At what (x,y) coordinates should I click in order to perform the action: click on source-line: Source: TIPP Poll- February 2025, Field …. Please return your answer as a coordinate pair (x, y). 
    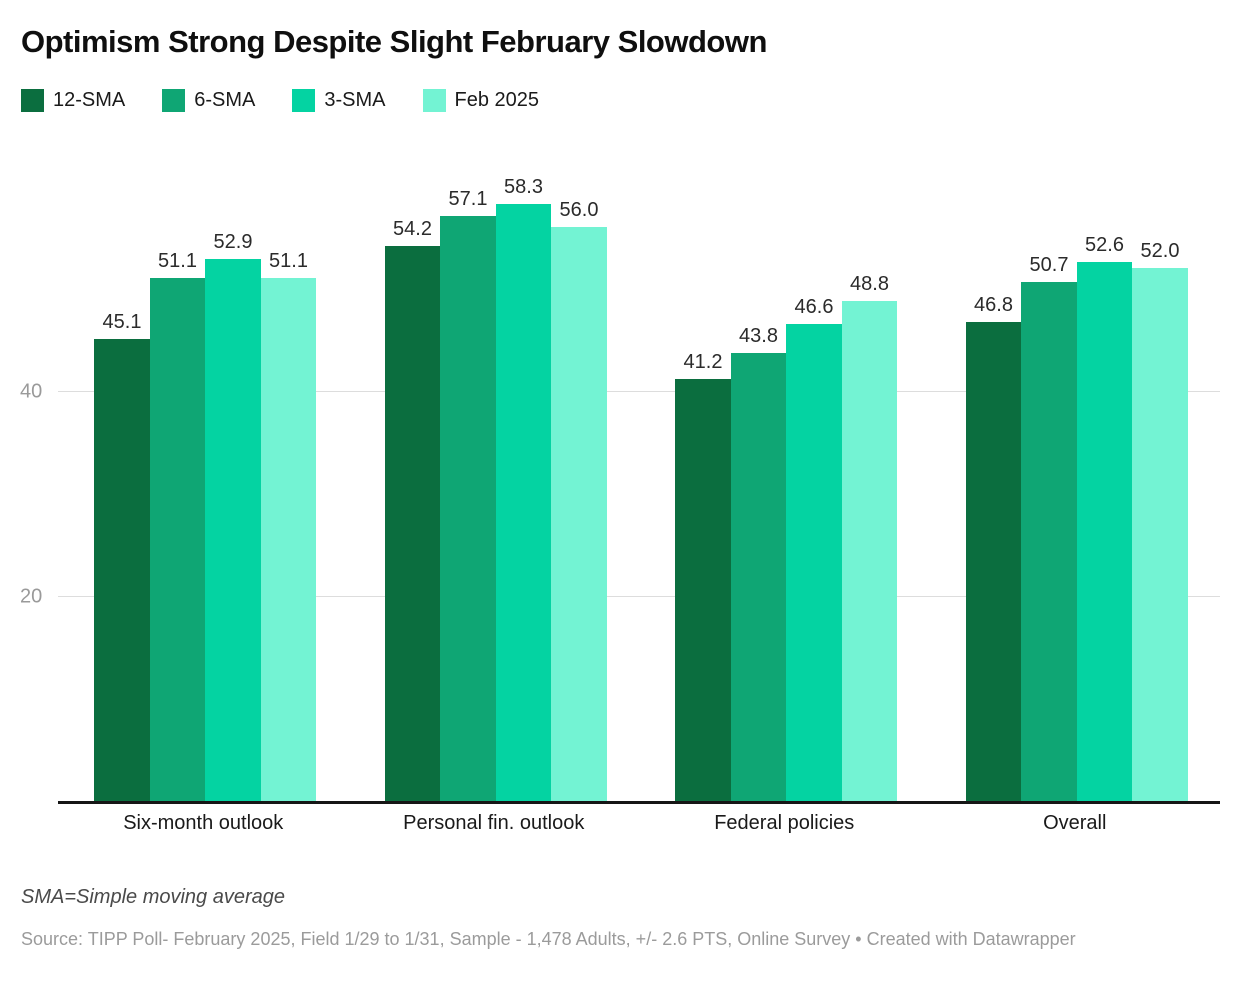
    Looking at the image, I should click on (548, 939).